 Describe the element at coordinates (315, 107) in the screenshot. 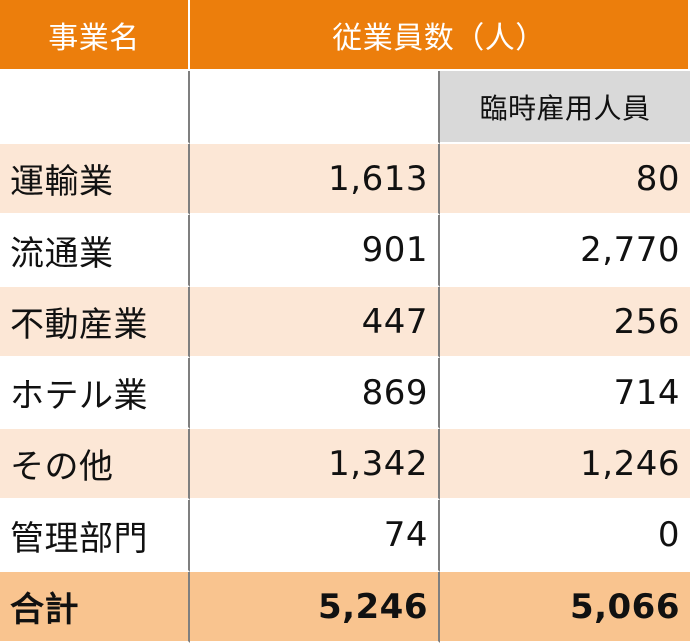

I see `subheader-blank-employees` at that location.